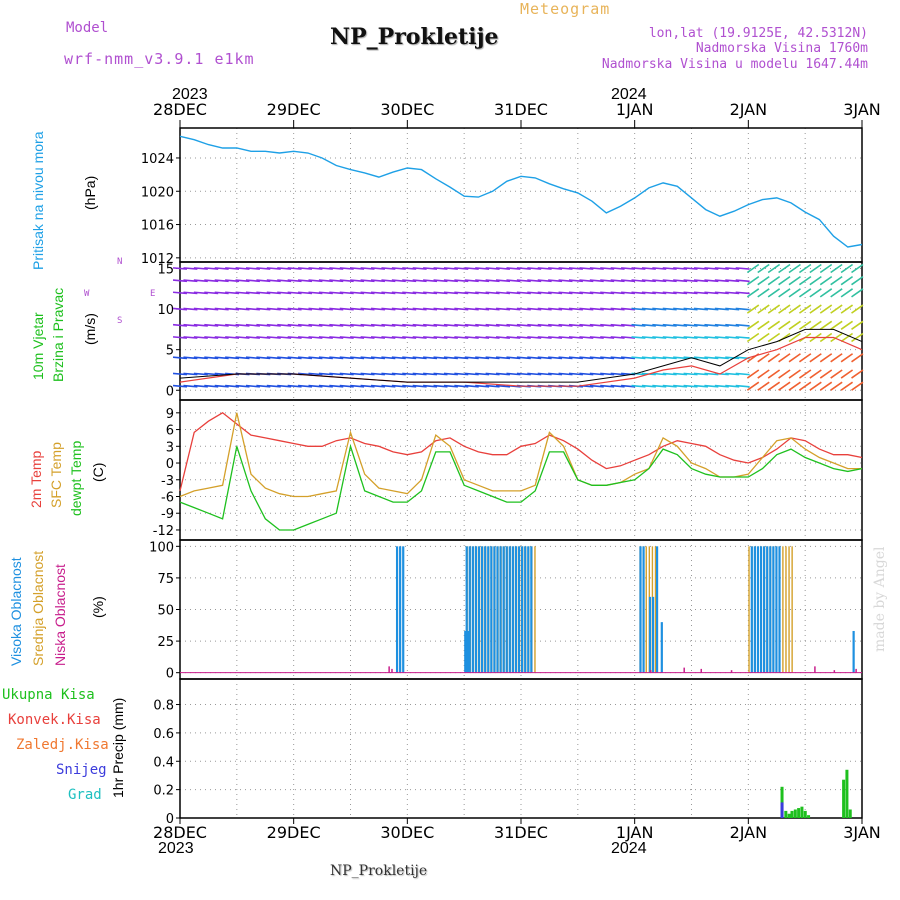 The image size is (900, 900). What do you see at coordinates (170, 351) in the screenshot?
I see `ytick-label: 5` at bounding box center [170, 351].